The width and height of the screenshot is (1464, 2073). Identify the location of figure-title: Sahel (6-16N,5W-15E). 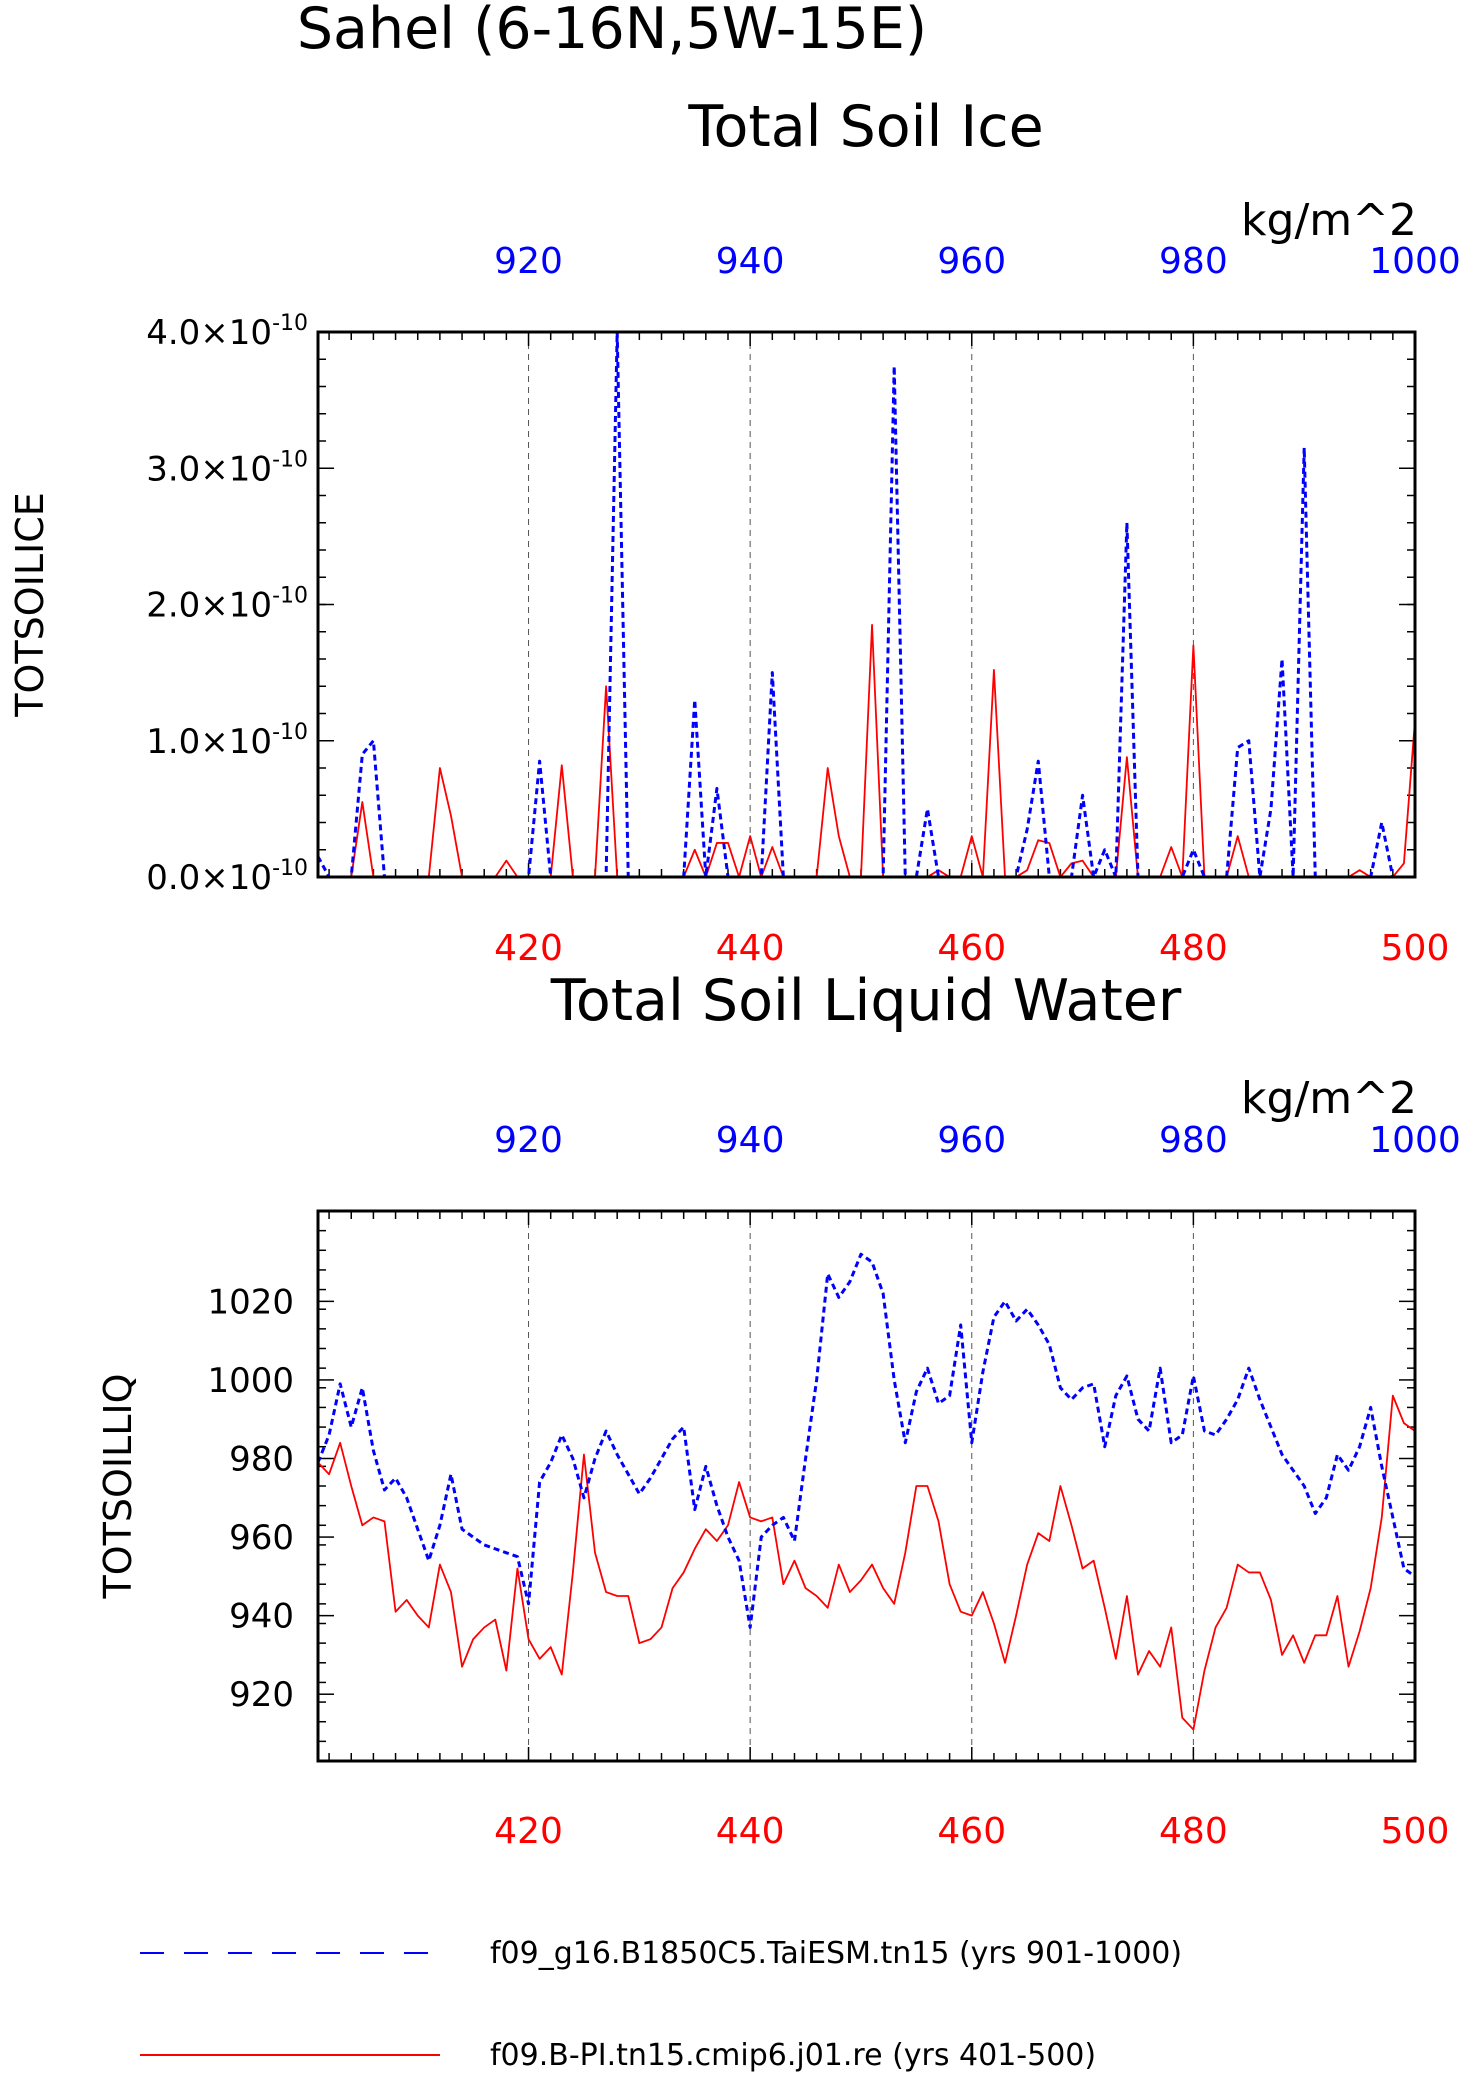
(612, 31).